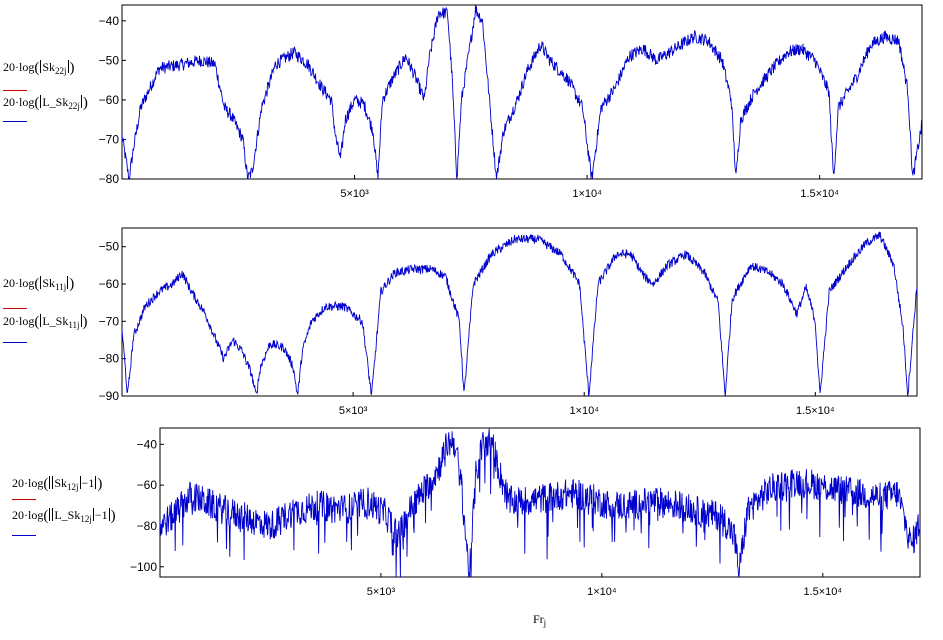  Describe the element at coordinates (143, 567) in the screenshot. I see `y-tick-label: −100` at that location.